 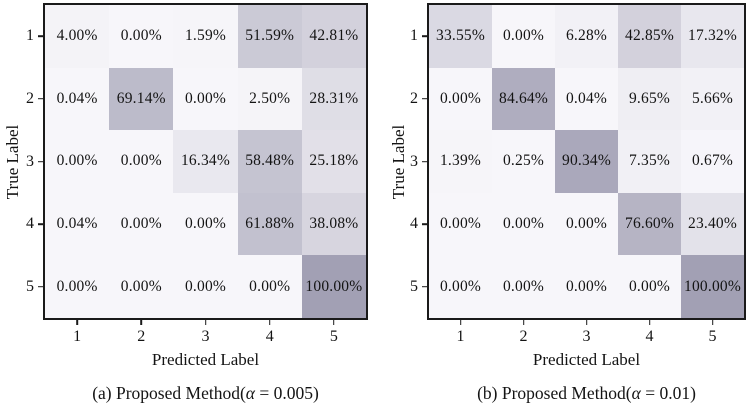 I want to click on matrix-cell-r4c5: 23.40%, so click(x=712, y=224).